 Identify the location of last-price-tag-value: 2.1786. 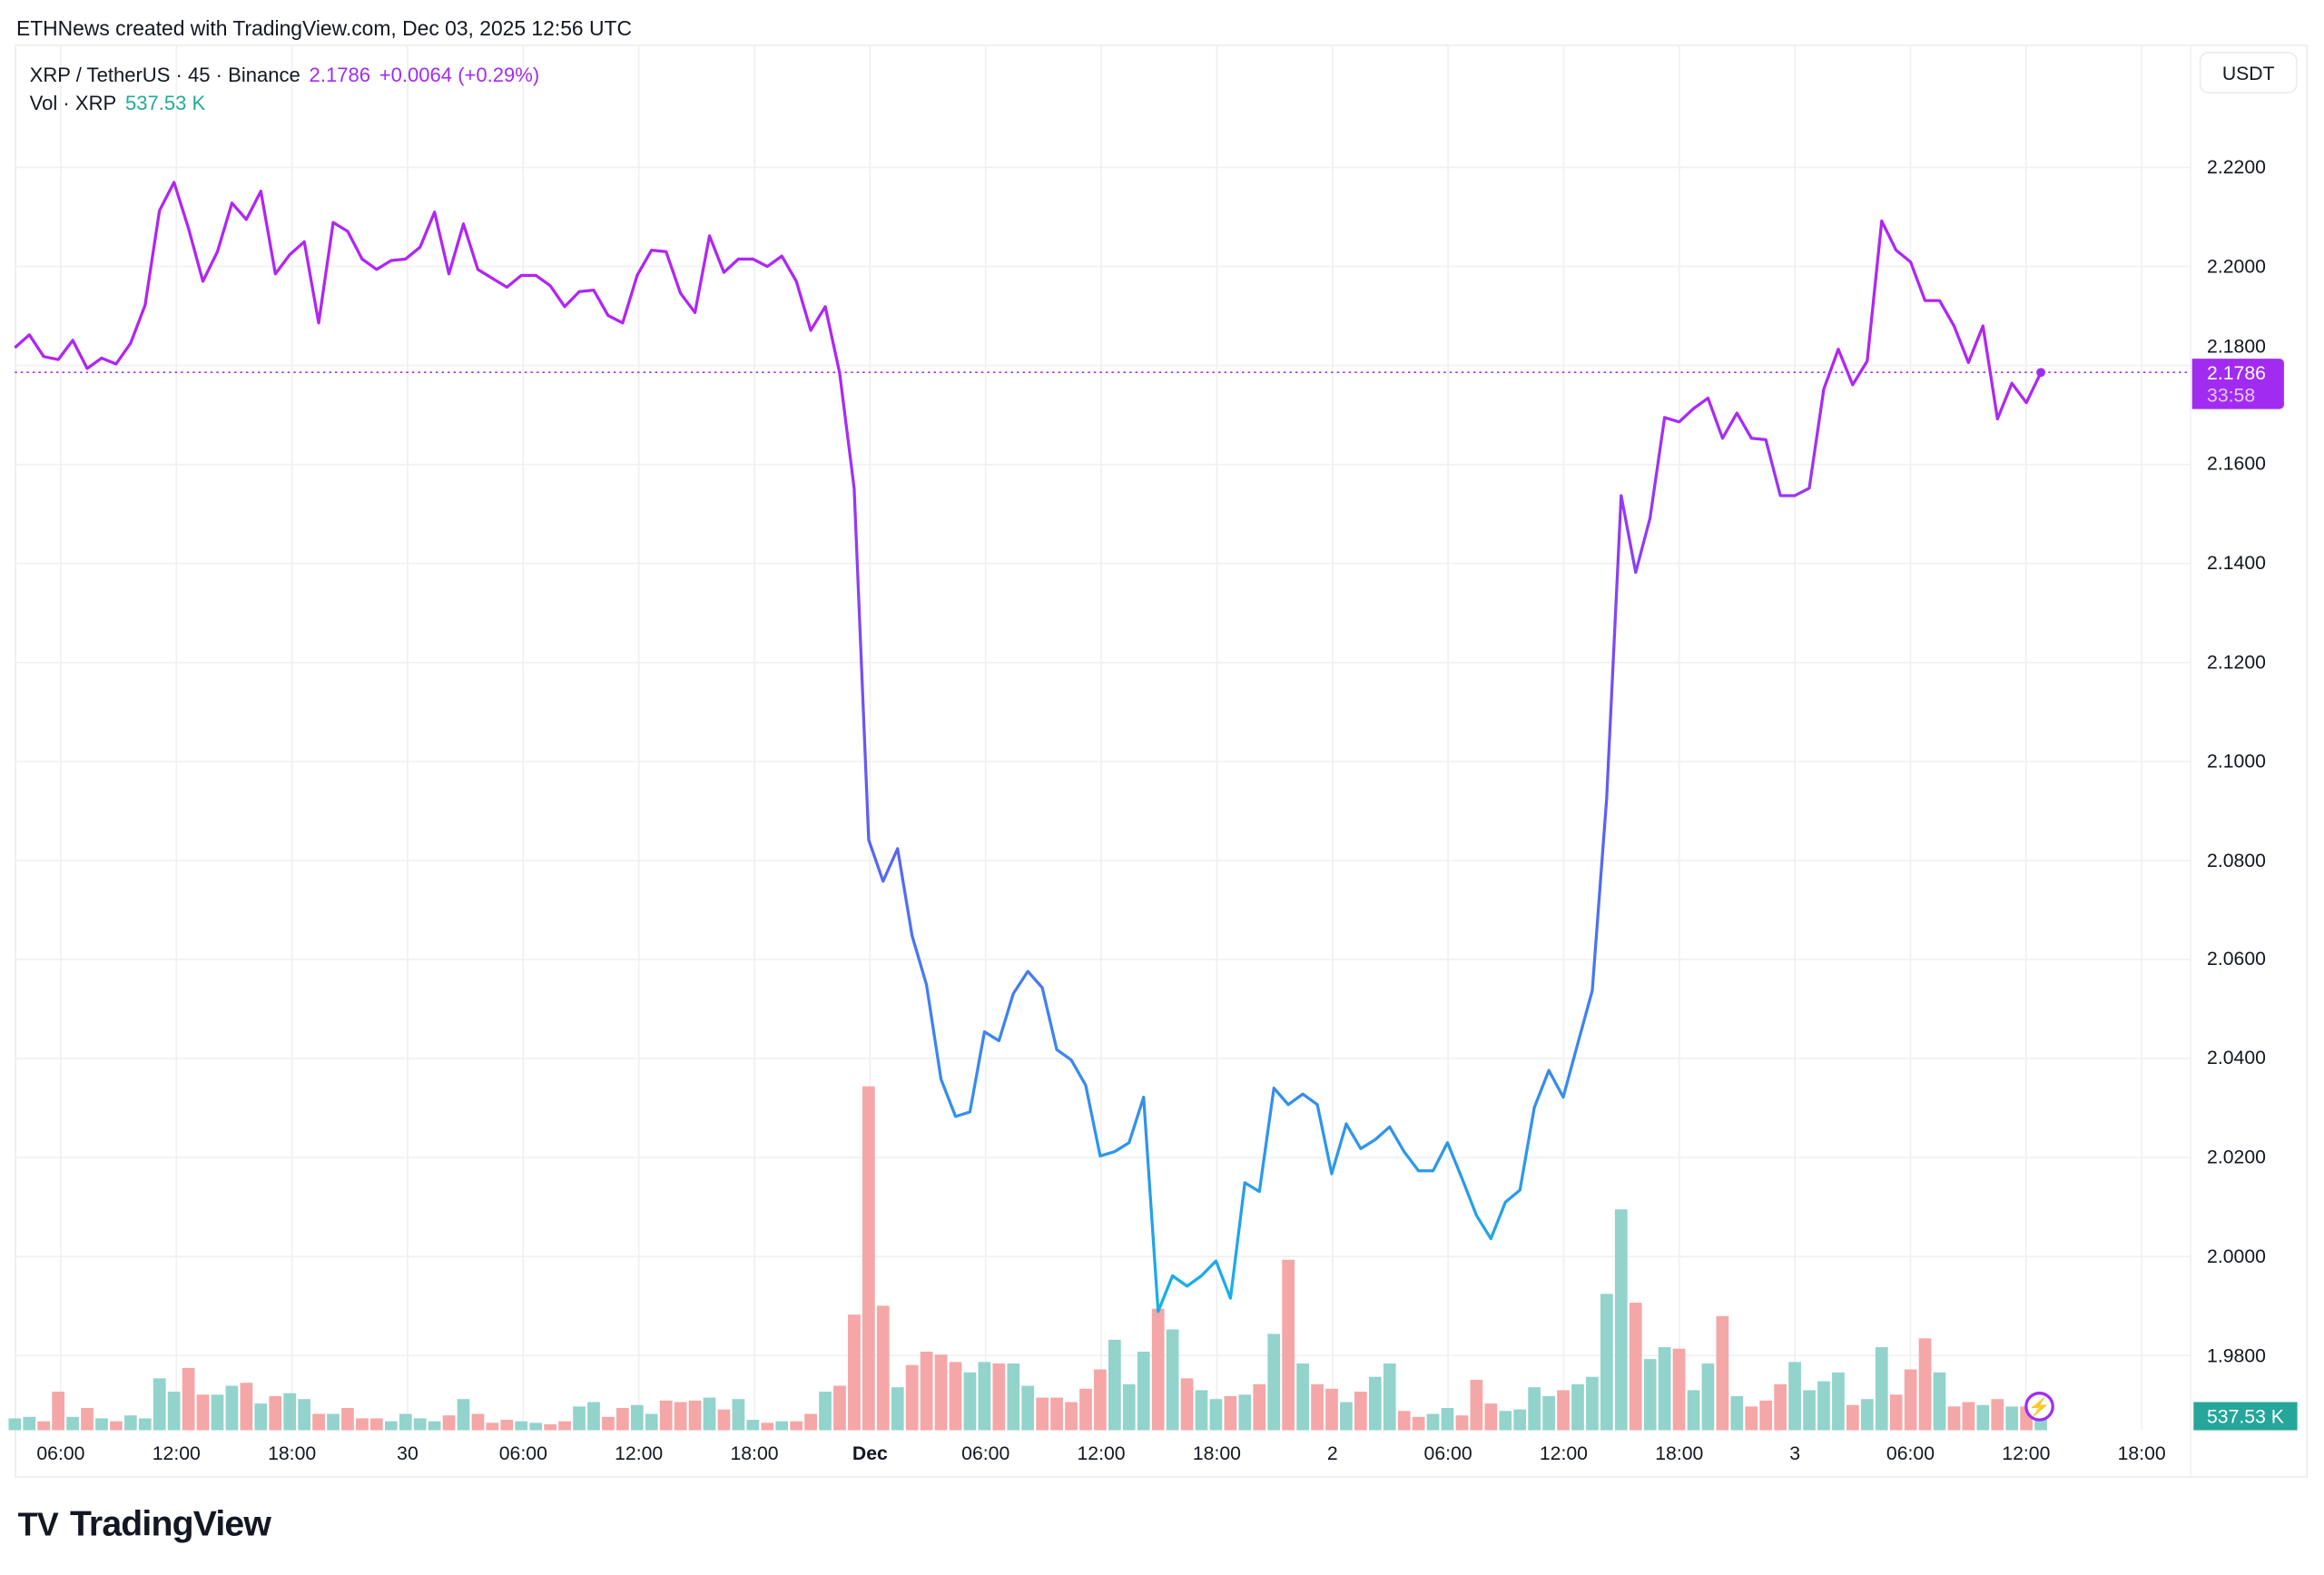
(2236, 373).